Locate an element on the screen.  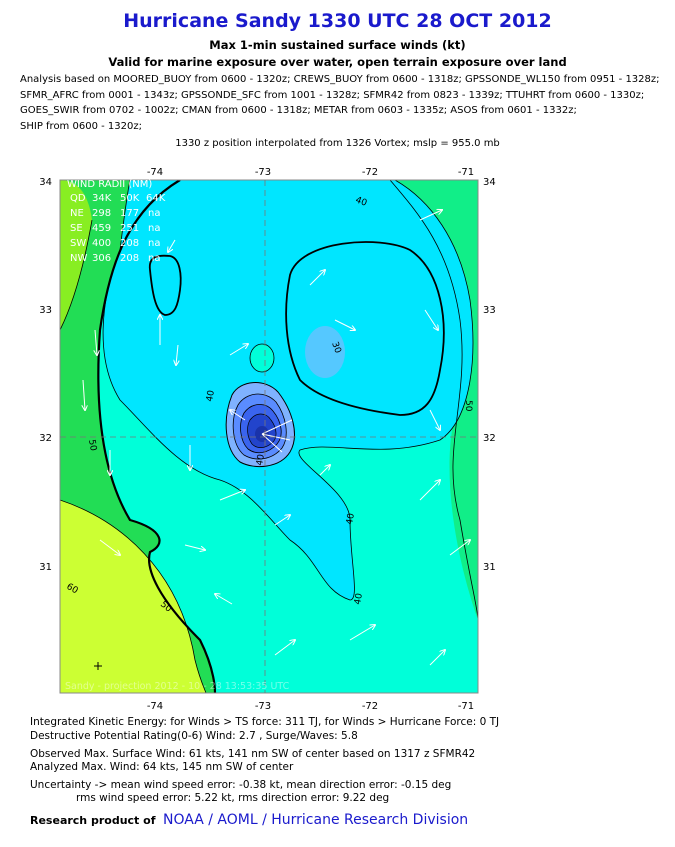
x-tick-top: -74 is located at coordinates (155, 172).